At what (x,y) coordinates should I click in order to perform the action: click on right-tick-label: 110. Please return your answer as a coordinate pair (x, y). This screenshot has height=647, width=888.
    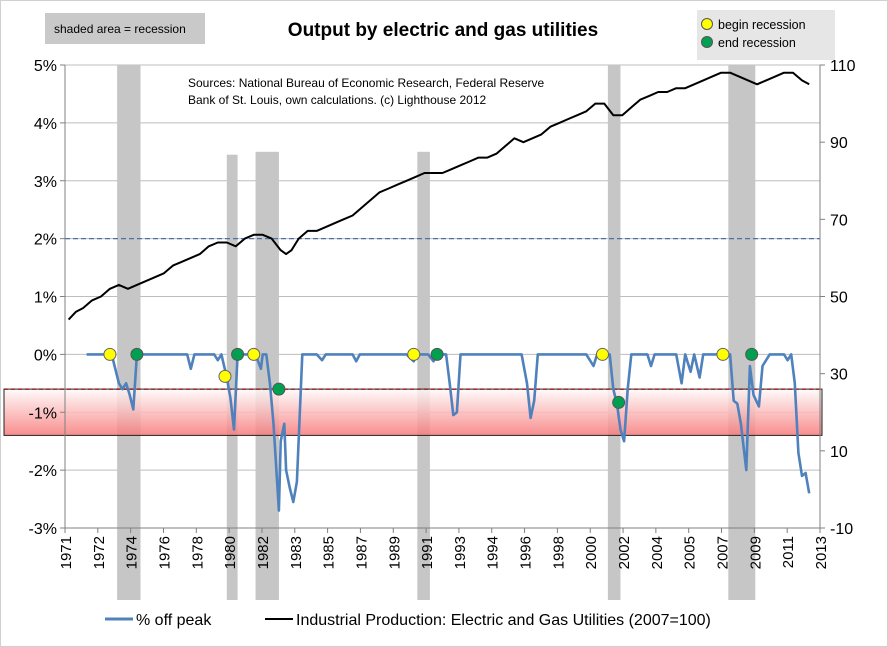
    Looking at the image, I should click on (843, 66).